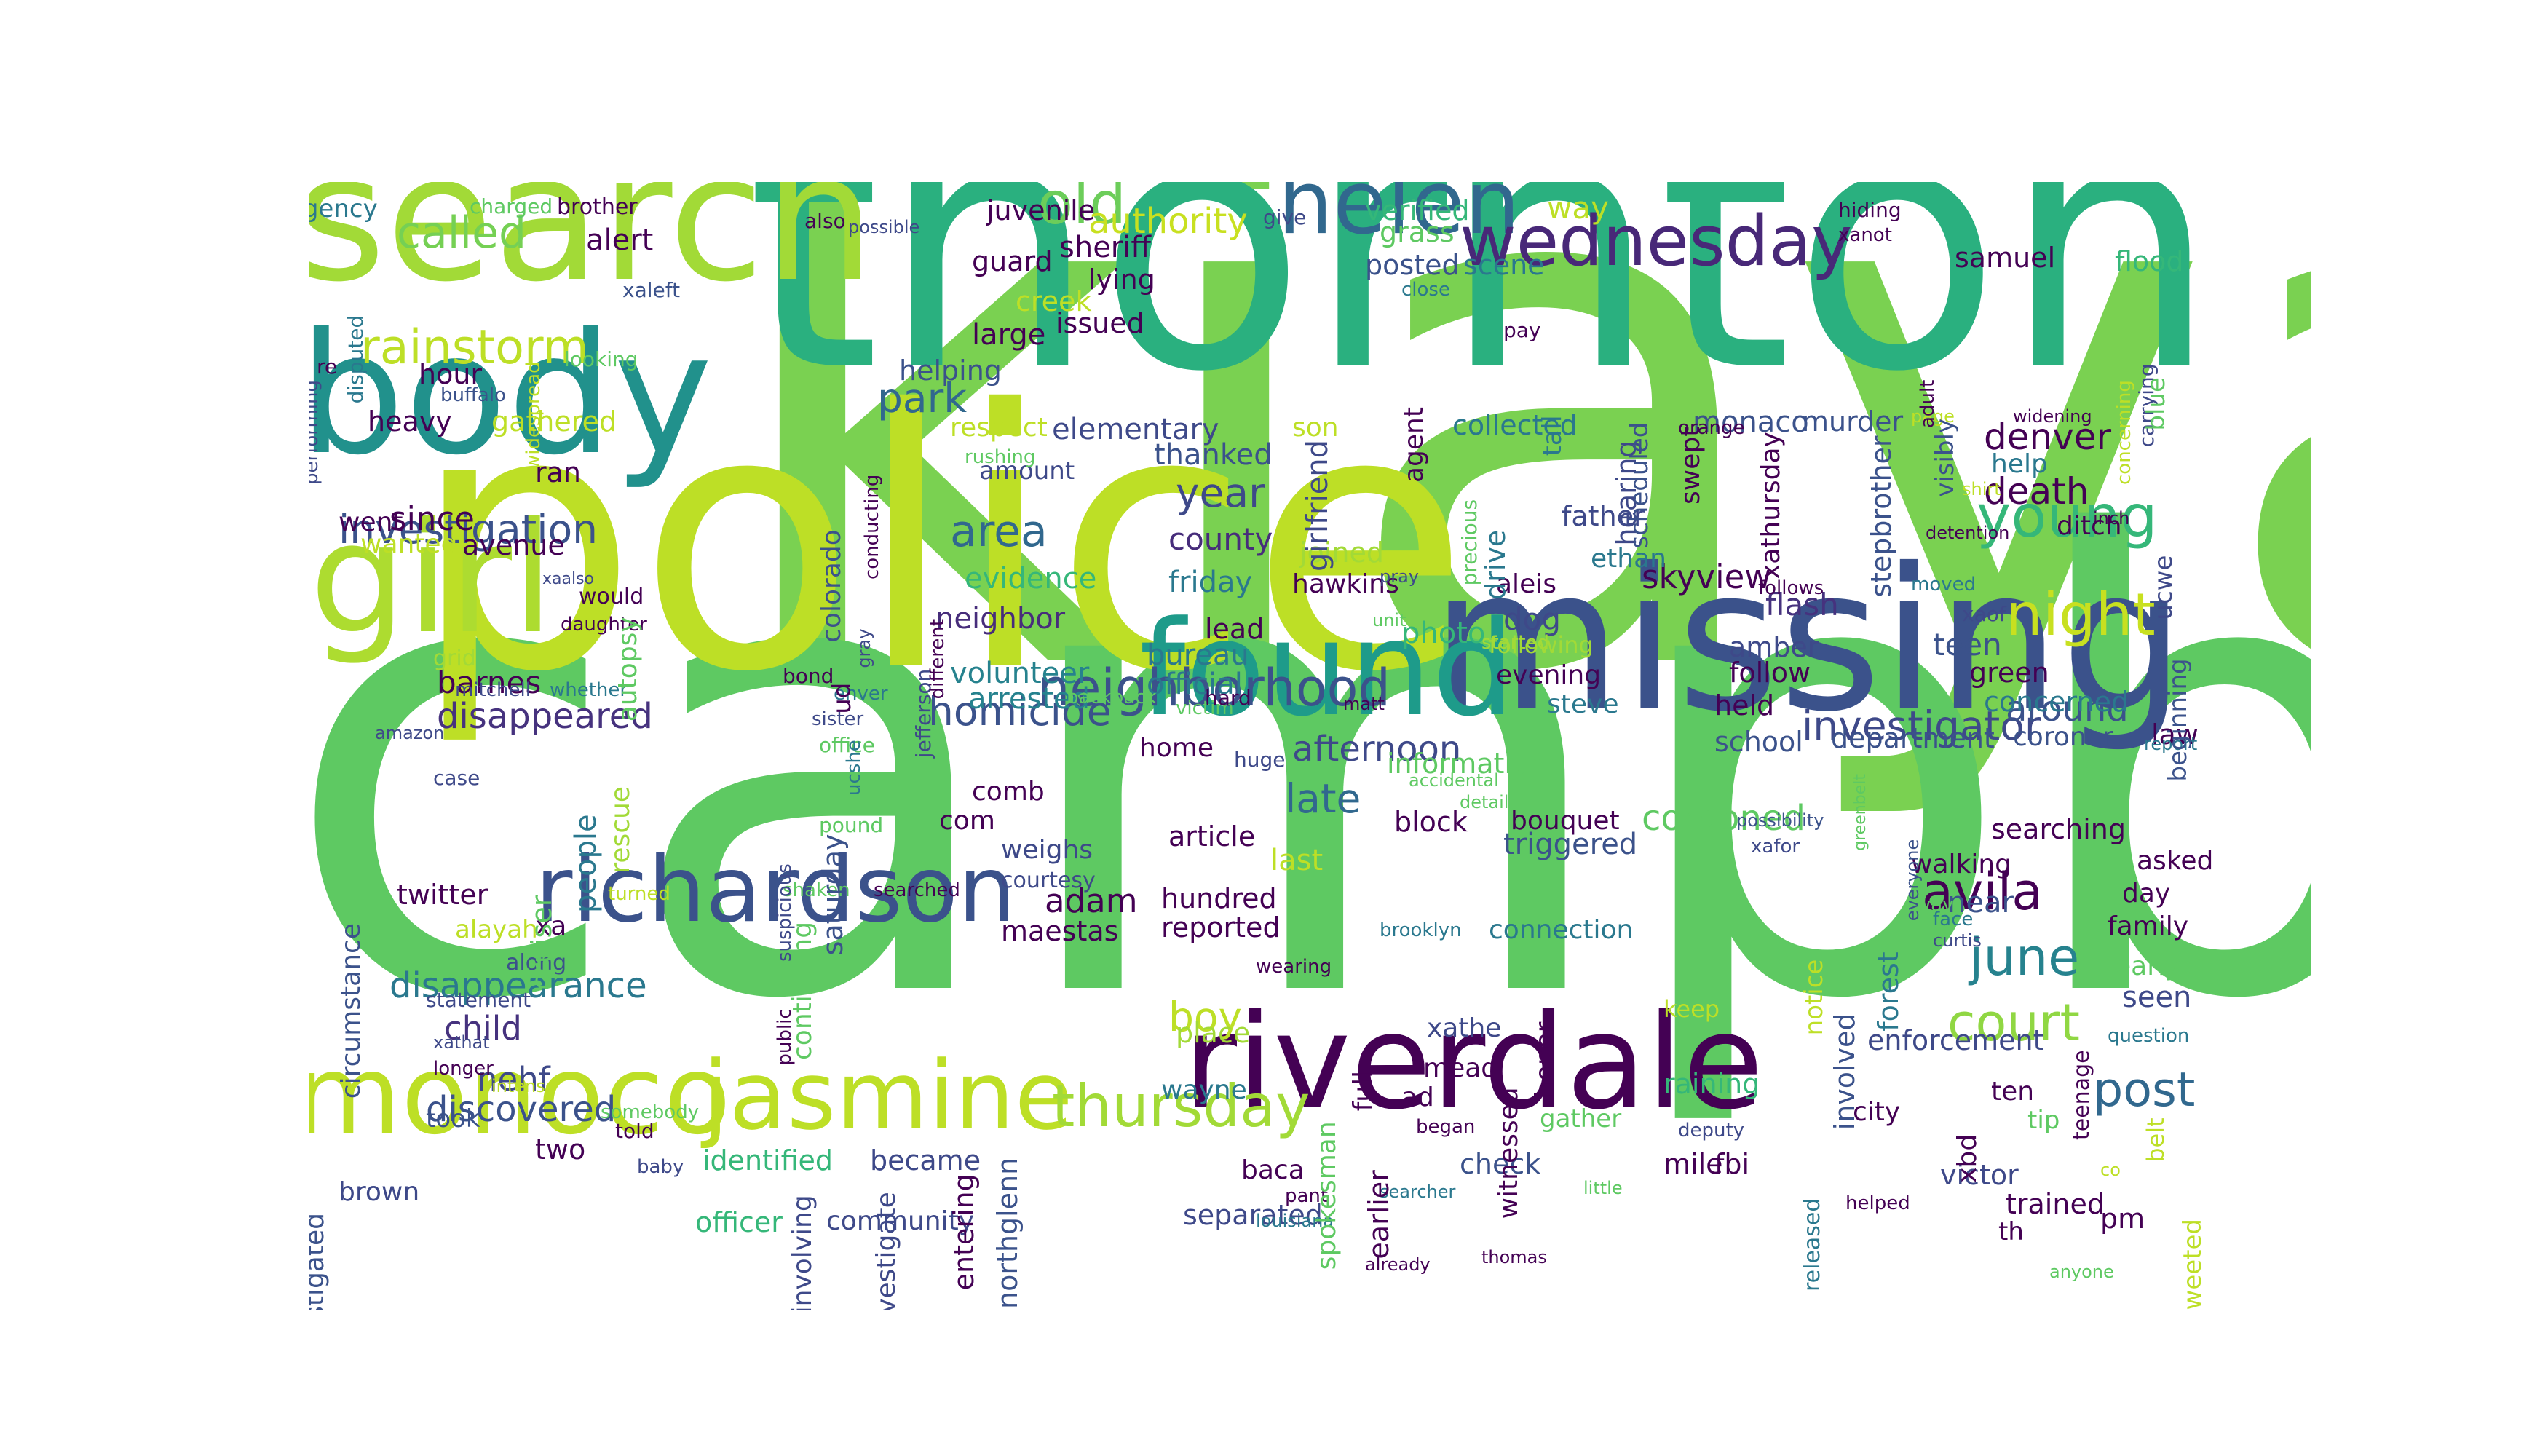 This screenshot has height=1456, width=2548. What do you see at coordinates (832, 586) in the screenshot?
I see `cloud-word-colorado: colorado` at bounding box center [832, 586].